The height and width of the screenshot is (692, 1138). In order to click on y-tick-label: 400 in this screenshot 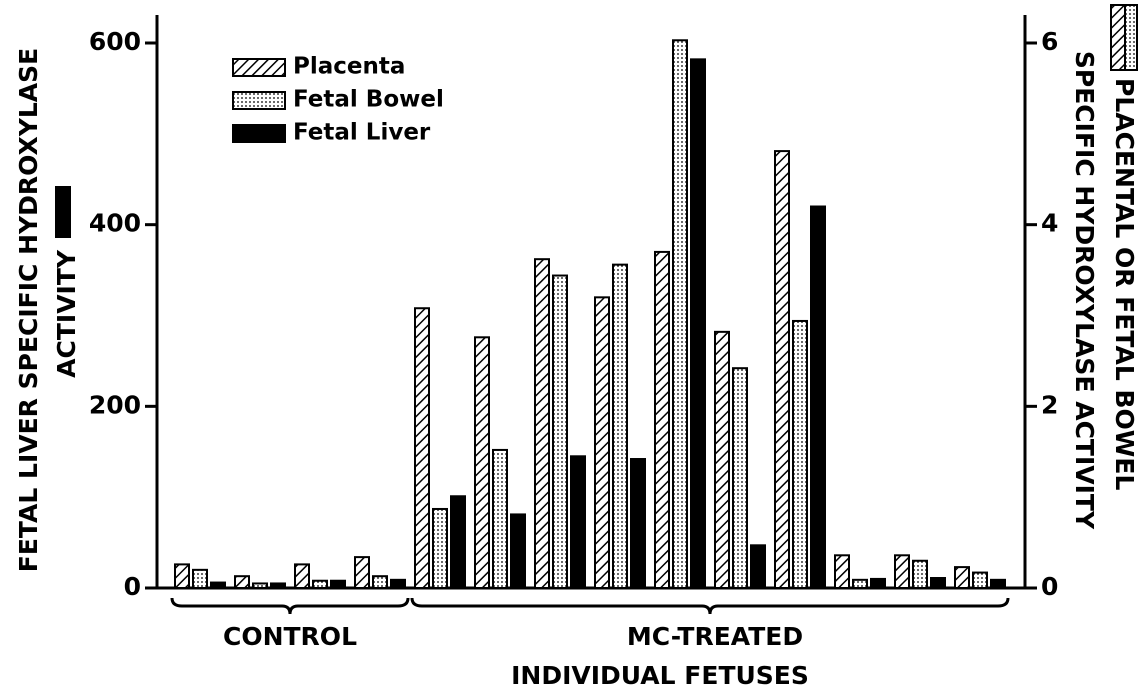, I will do `click(115, 223)`.